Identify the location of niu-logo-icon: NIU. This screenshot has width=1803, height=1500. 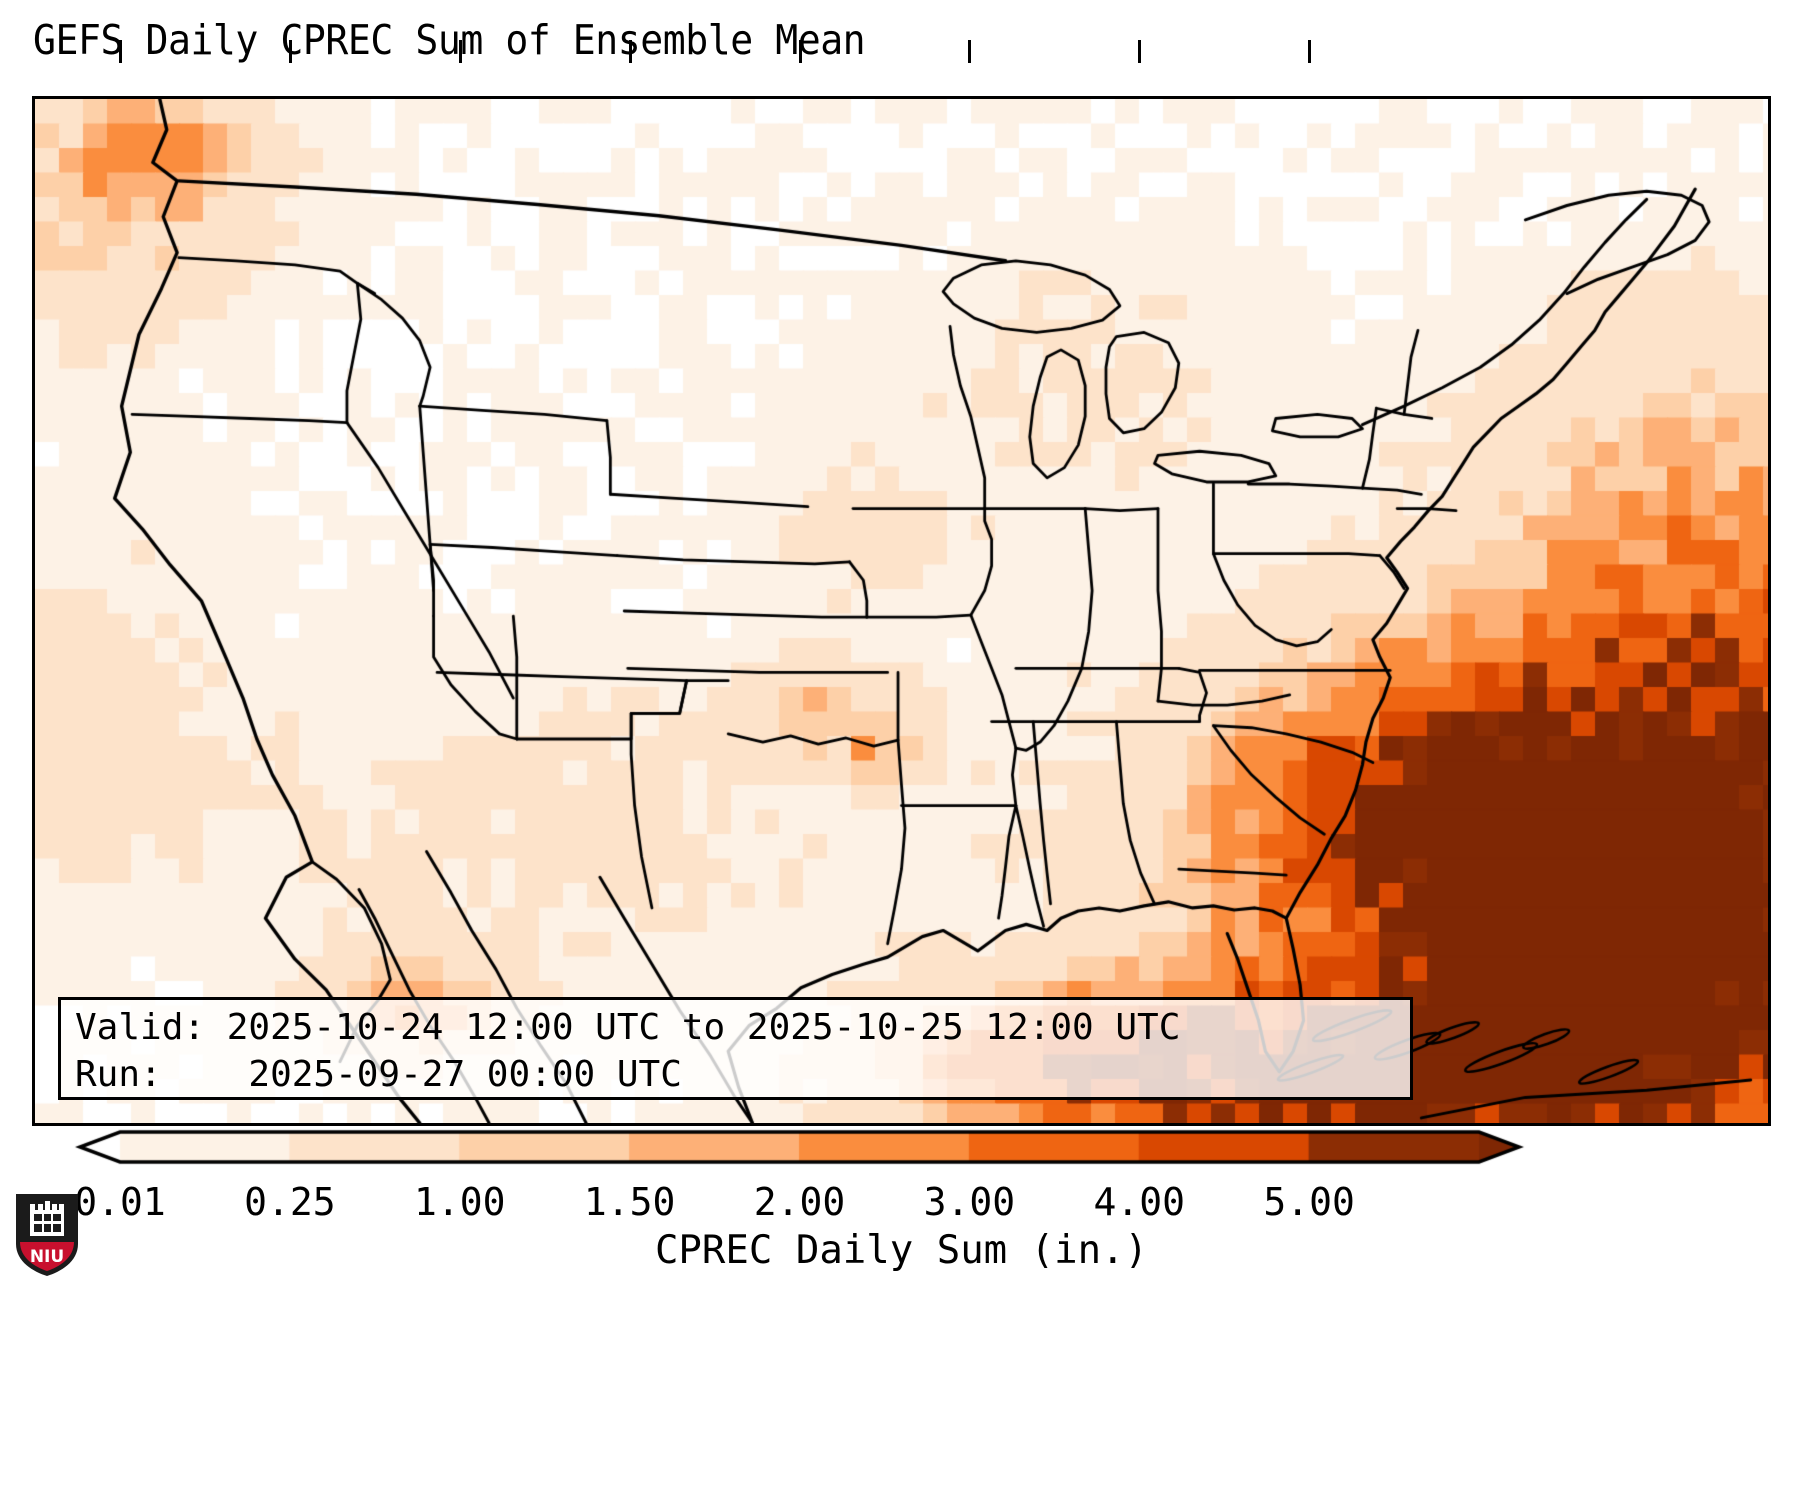
(47, 1235).